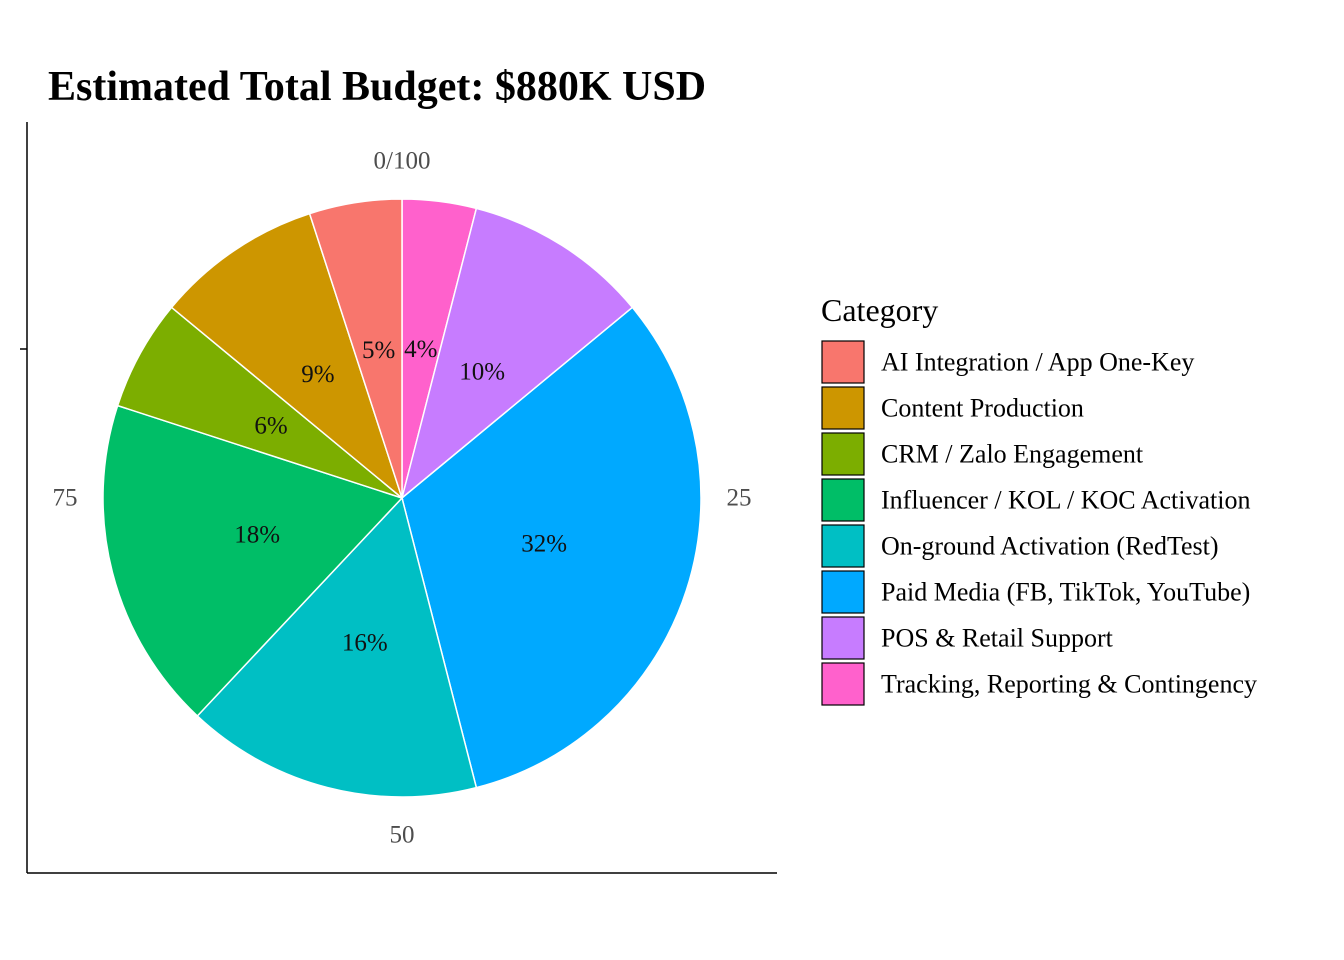  What do you see at coordinates (843, 684) in the screenshot?
I see `legend-key-tracking-reporting-contingency` at bounding box center [843, 684].